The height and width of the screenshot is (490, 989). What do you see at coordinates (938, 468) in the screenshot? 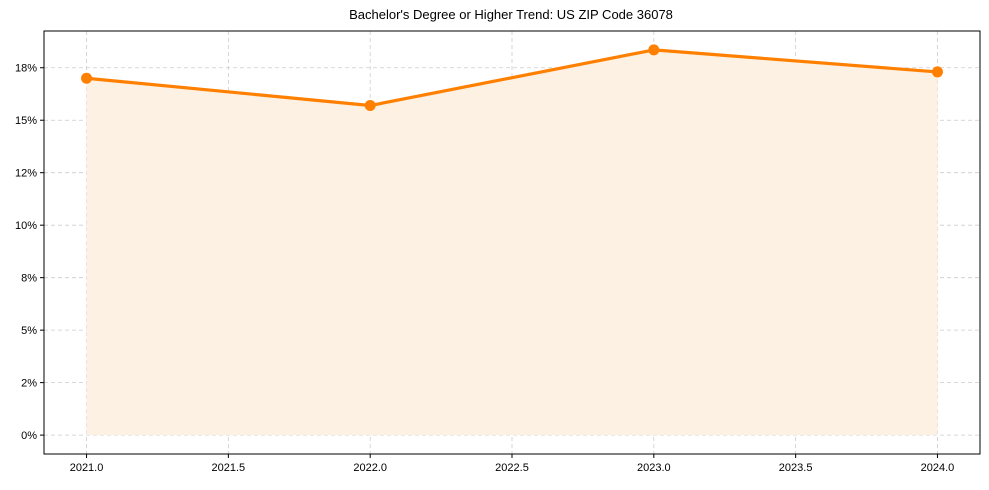
I see `x-tick-label: 2024.0` at bounding box center [938, 468].